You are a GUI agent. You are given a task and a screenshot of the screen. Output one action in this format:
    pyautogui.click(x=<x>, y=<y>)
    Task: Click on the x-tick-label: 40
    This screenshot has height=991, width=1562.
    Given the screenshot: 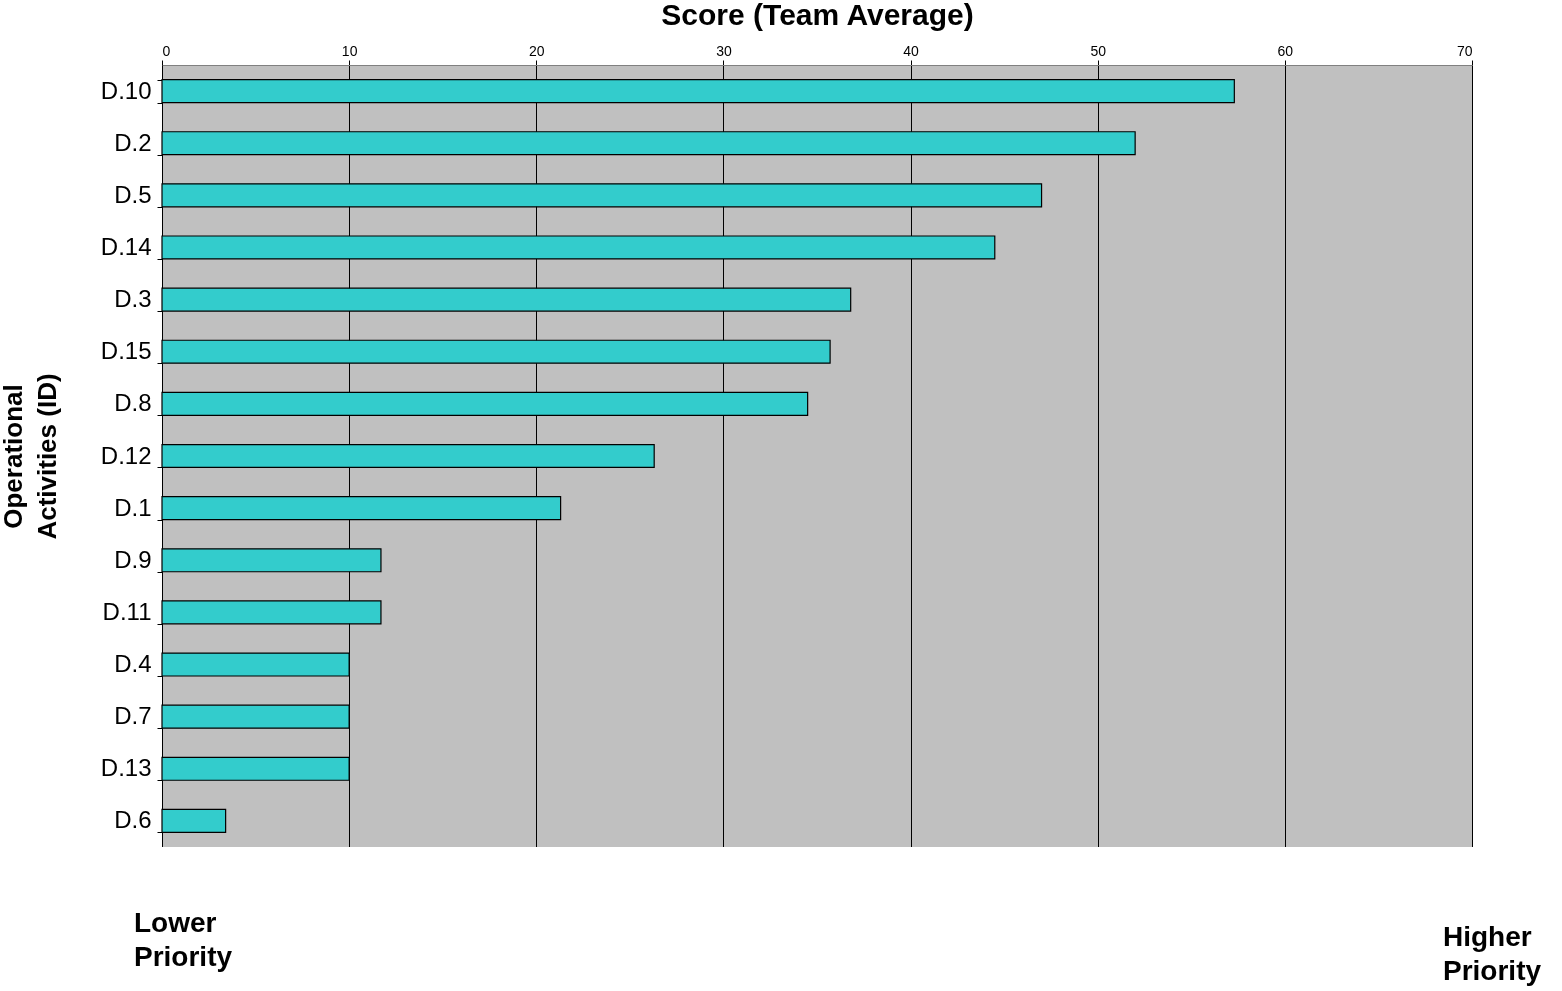 What is the action you would take?
    pyautogui.click(x=911, y=50)
    